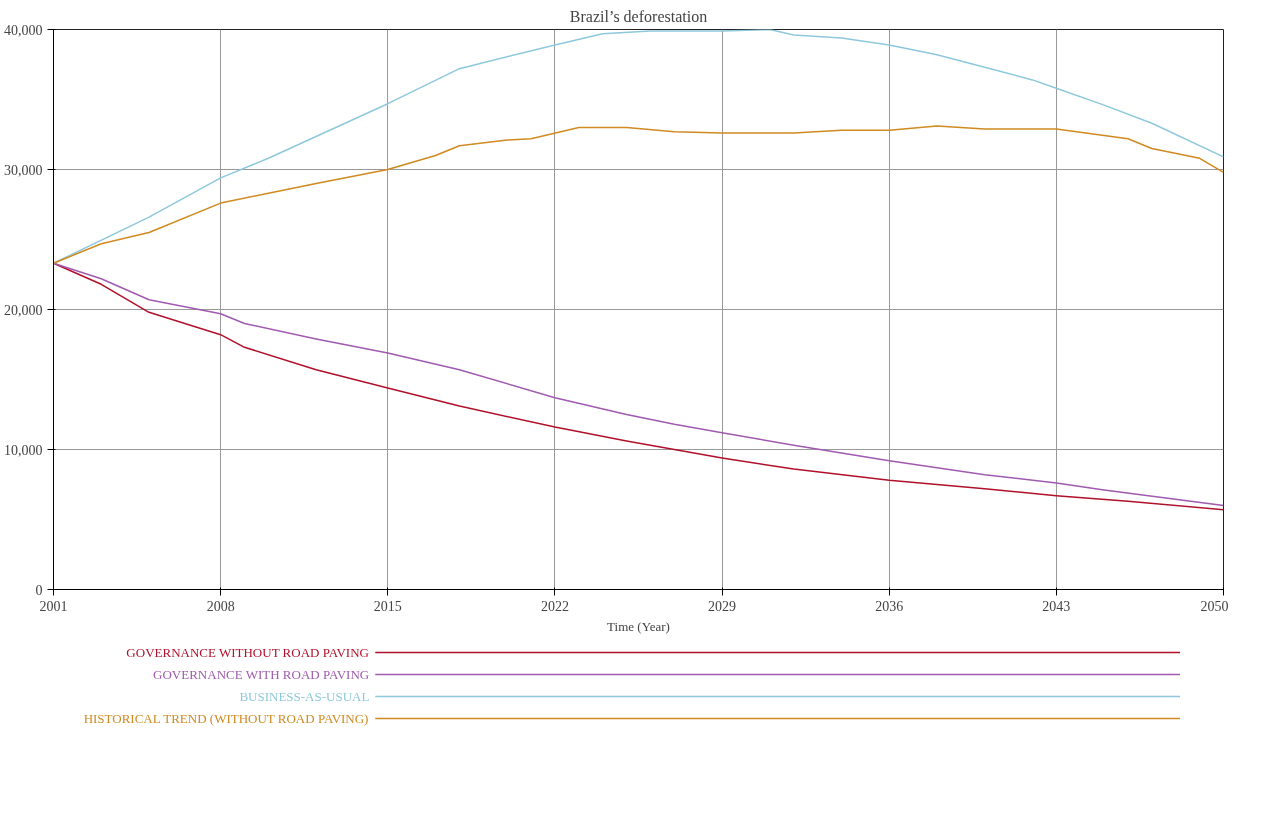  I want to click on y-tick-label: 10,000, so click(23, 450).